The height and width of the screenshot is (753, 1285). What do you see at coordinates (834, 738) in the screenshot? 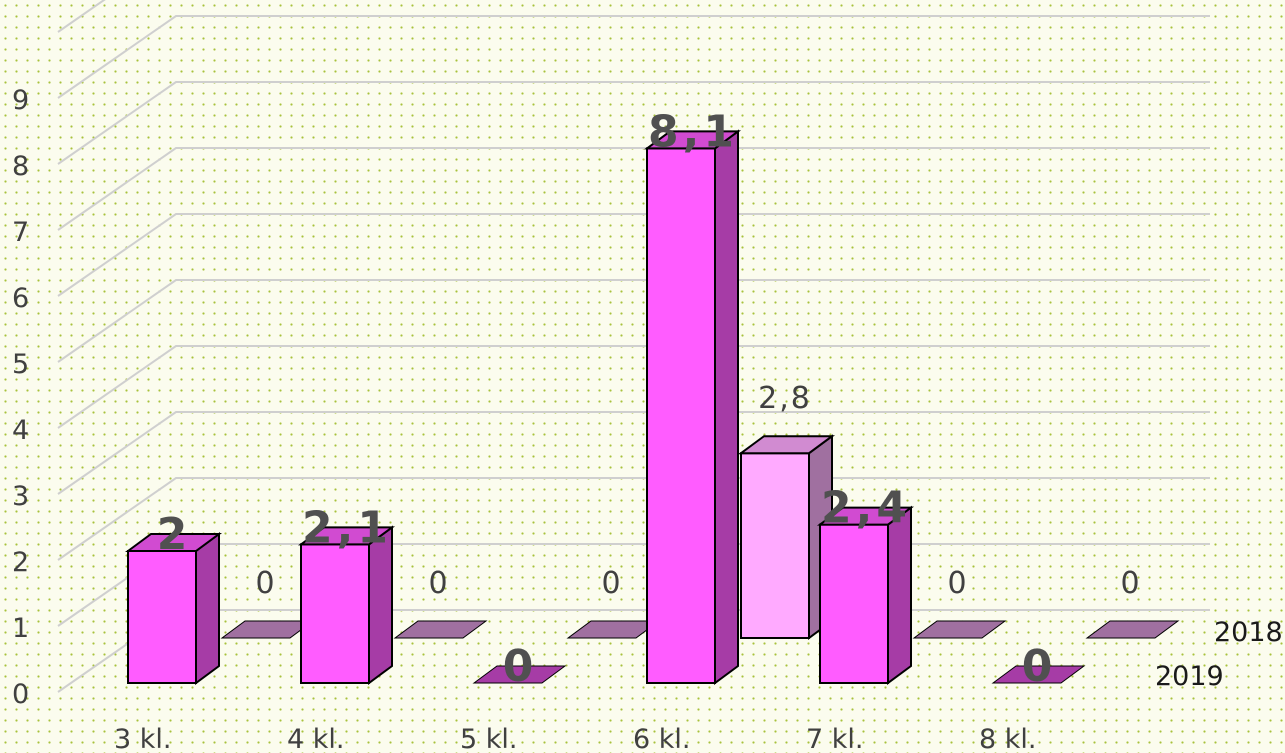
I see `category-label: 7 kl.` at bounding box center [834, 738].